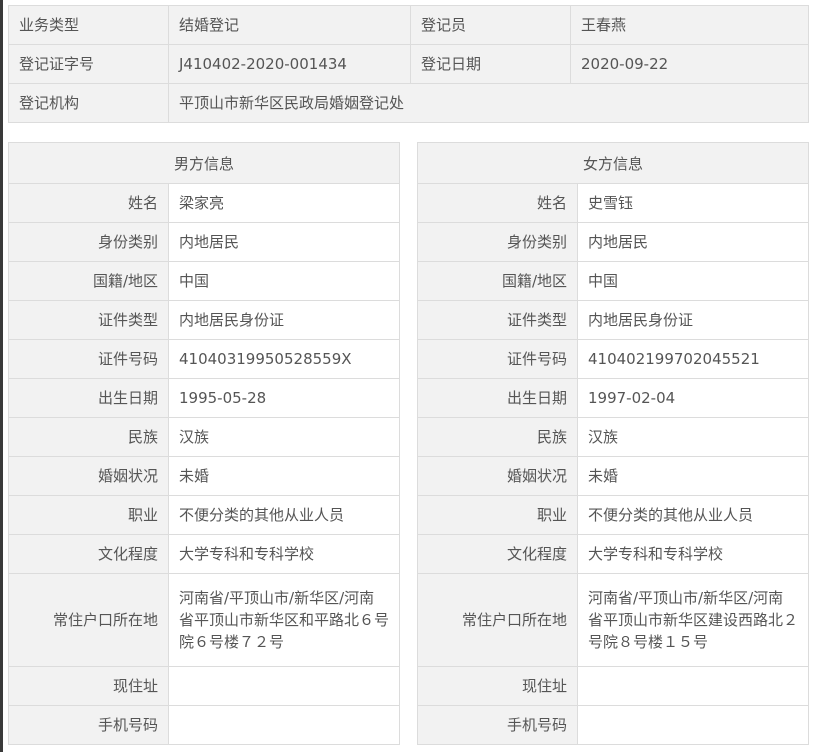 Image resolution: width=817 pixels, height=752 pixels. Describe the element at coordinates (284, 320) in the screenshot. I see `male-field-value: 内地居民身份证` at that location.